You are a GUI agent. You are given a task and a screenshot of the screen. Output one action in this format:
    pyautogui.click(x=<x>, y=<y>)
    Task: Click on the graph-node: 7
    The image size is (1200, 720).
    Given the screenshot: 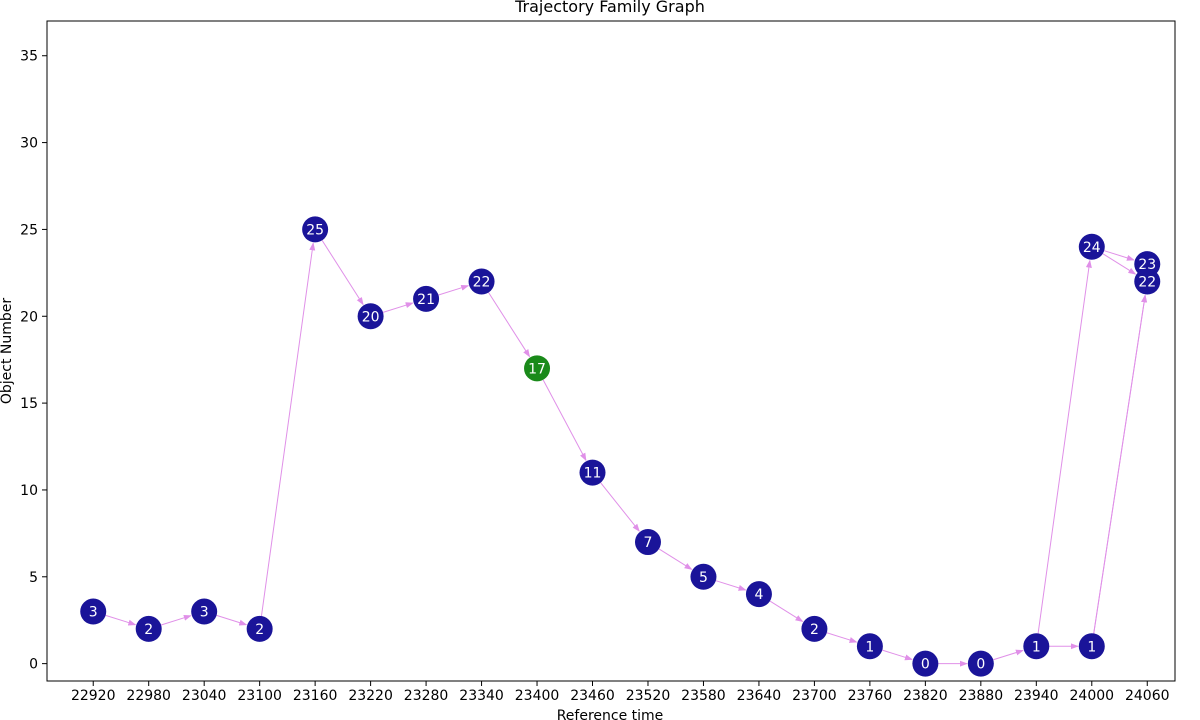 What is the action you would take?
    pyautogui.click(x=647, y=542)
    